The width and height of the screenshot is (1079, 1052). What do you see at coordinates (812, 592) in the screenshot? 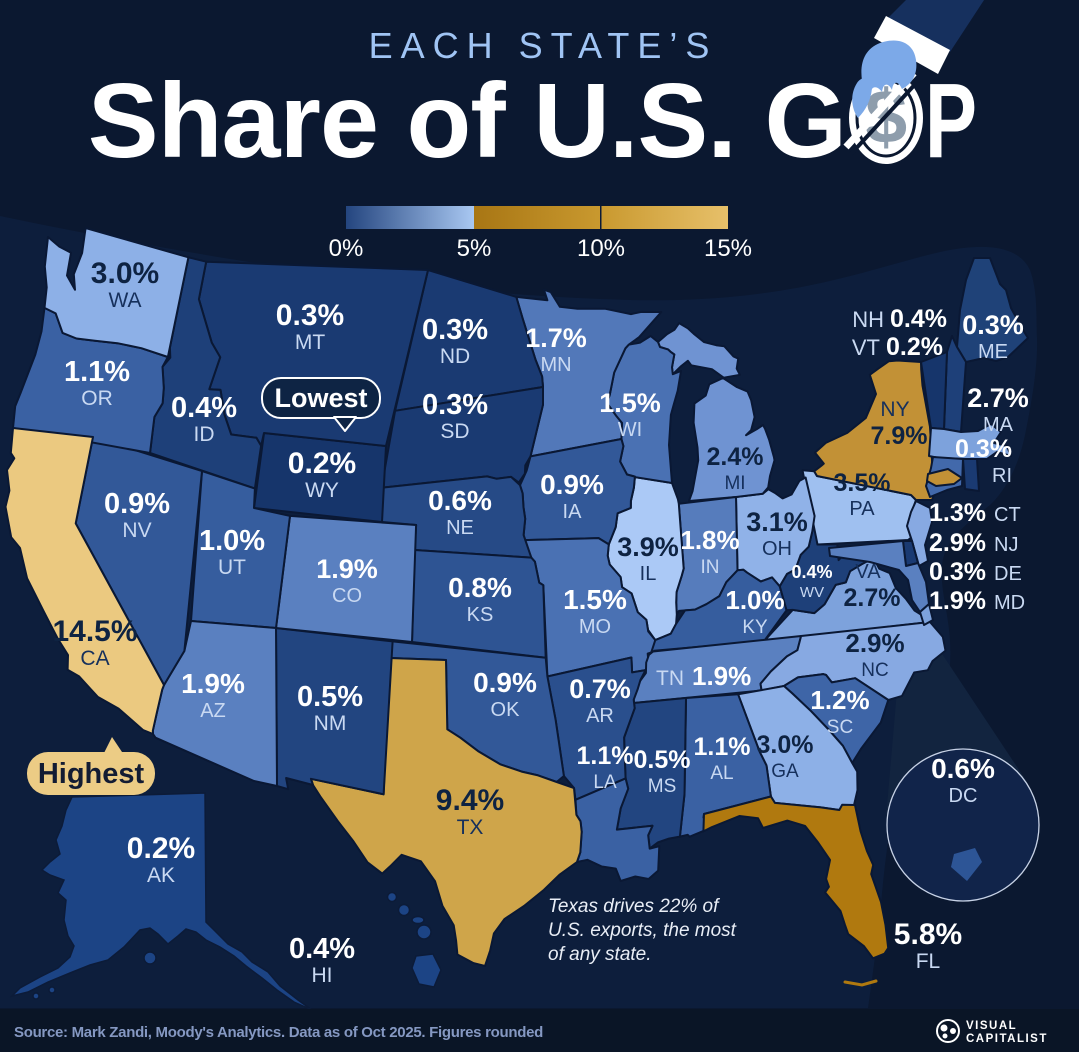
I see `svg-text: WV` at bounding box center [812, 592].